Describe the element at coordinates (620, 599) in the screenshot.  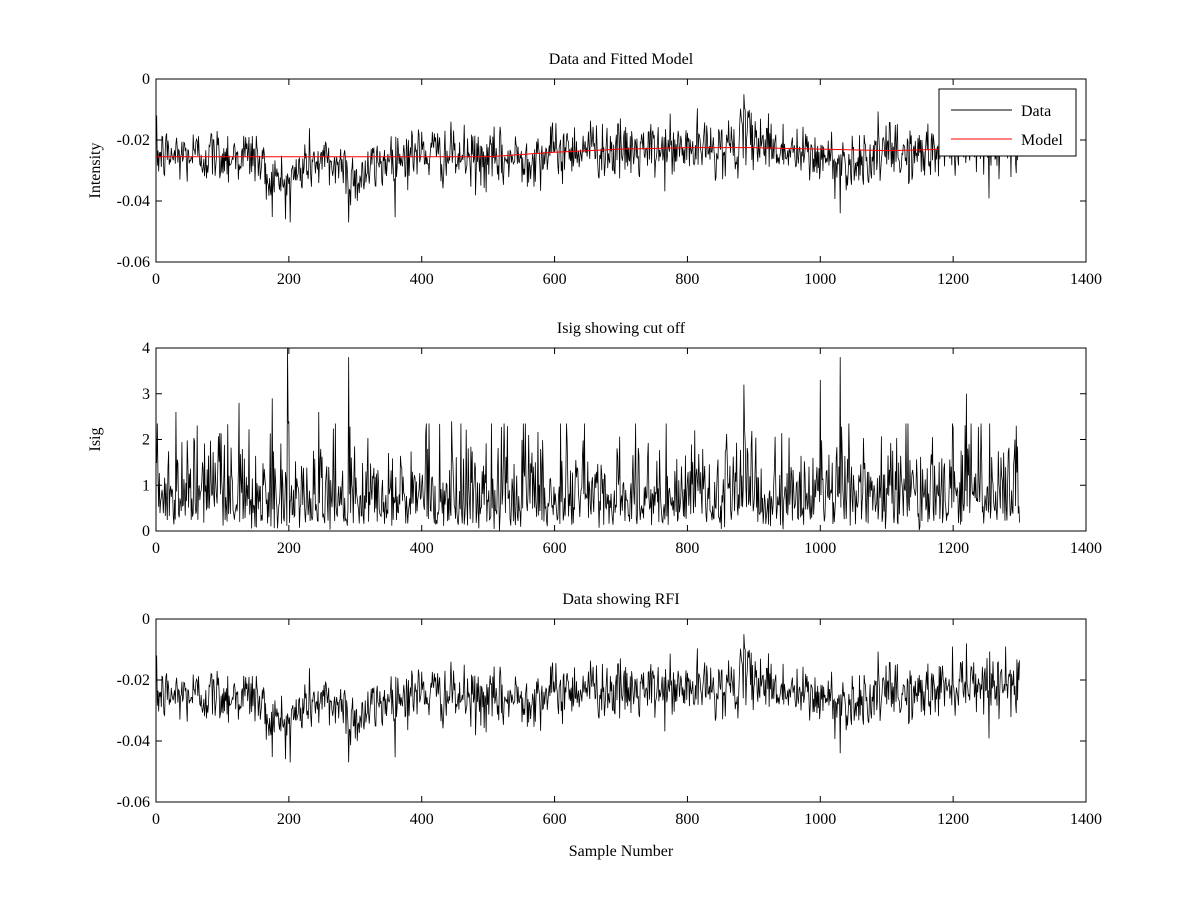
I see `chart-title: Data showing RFI` at that location.